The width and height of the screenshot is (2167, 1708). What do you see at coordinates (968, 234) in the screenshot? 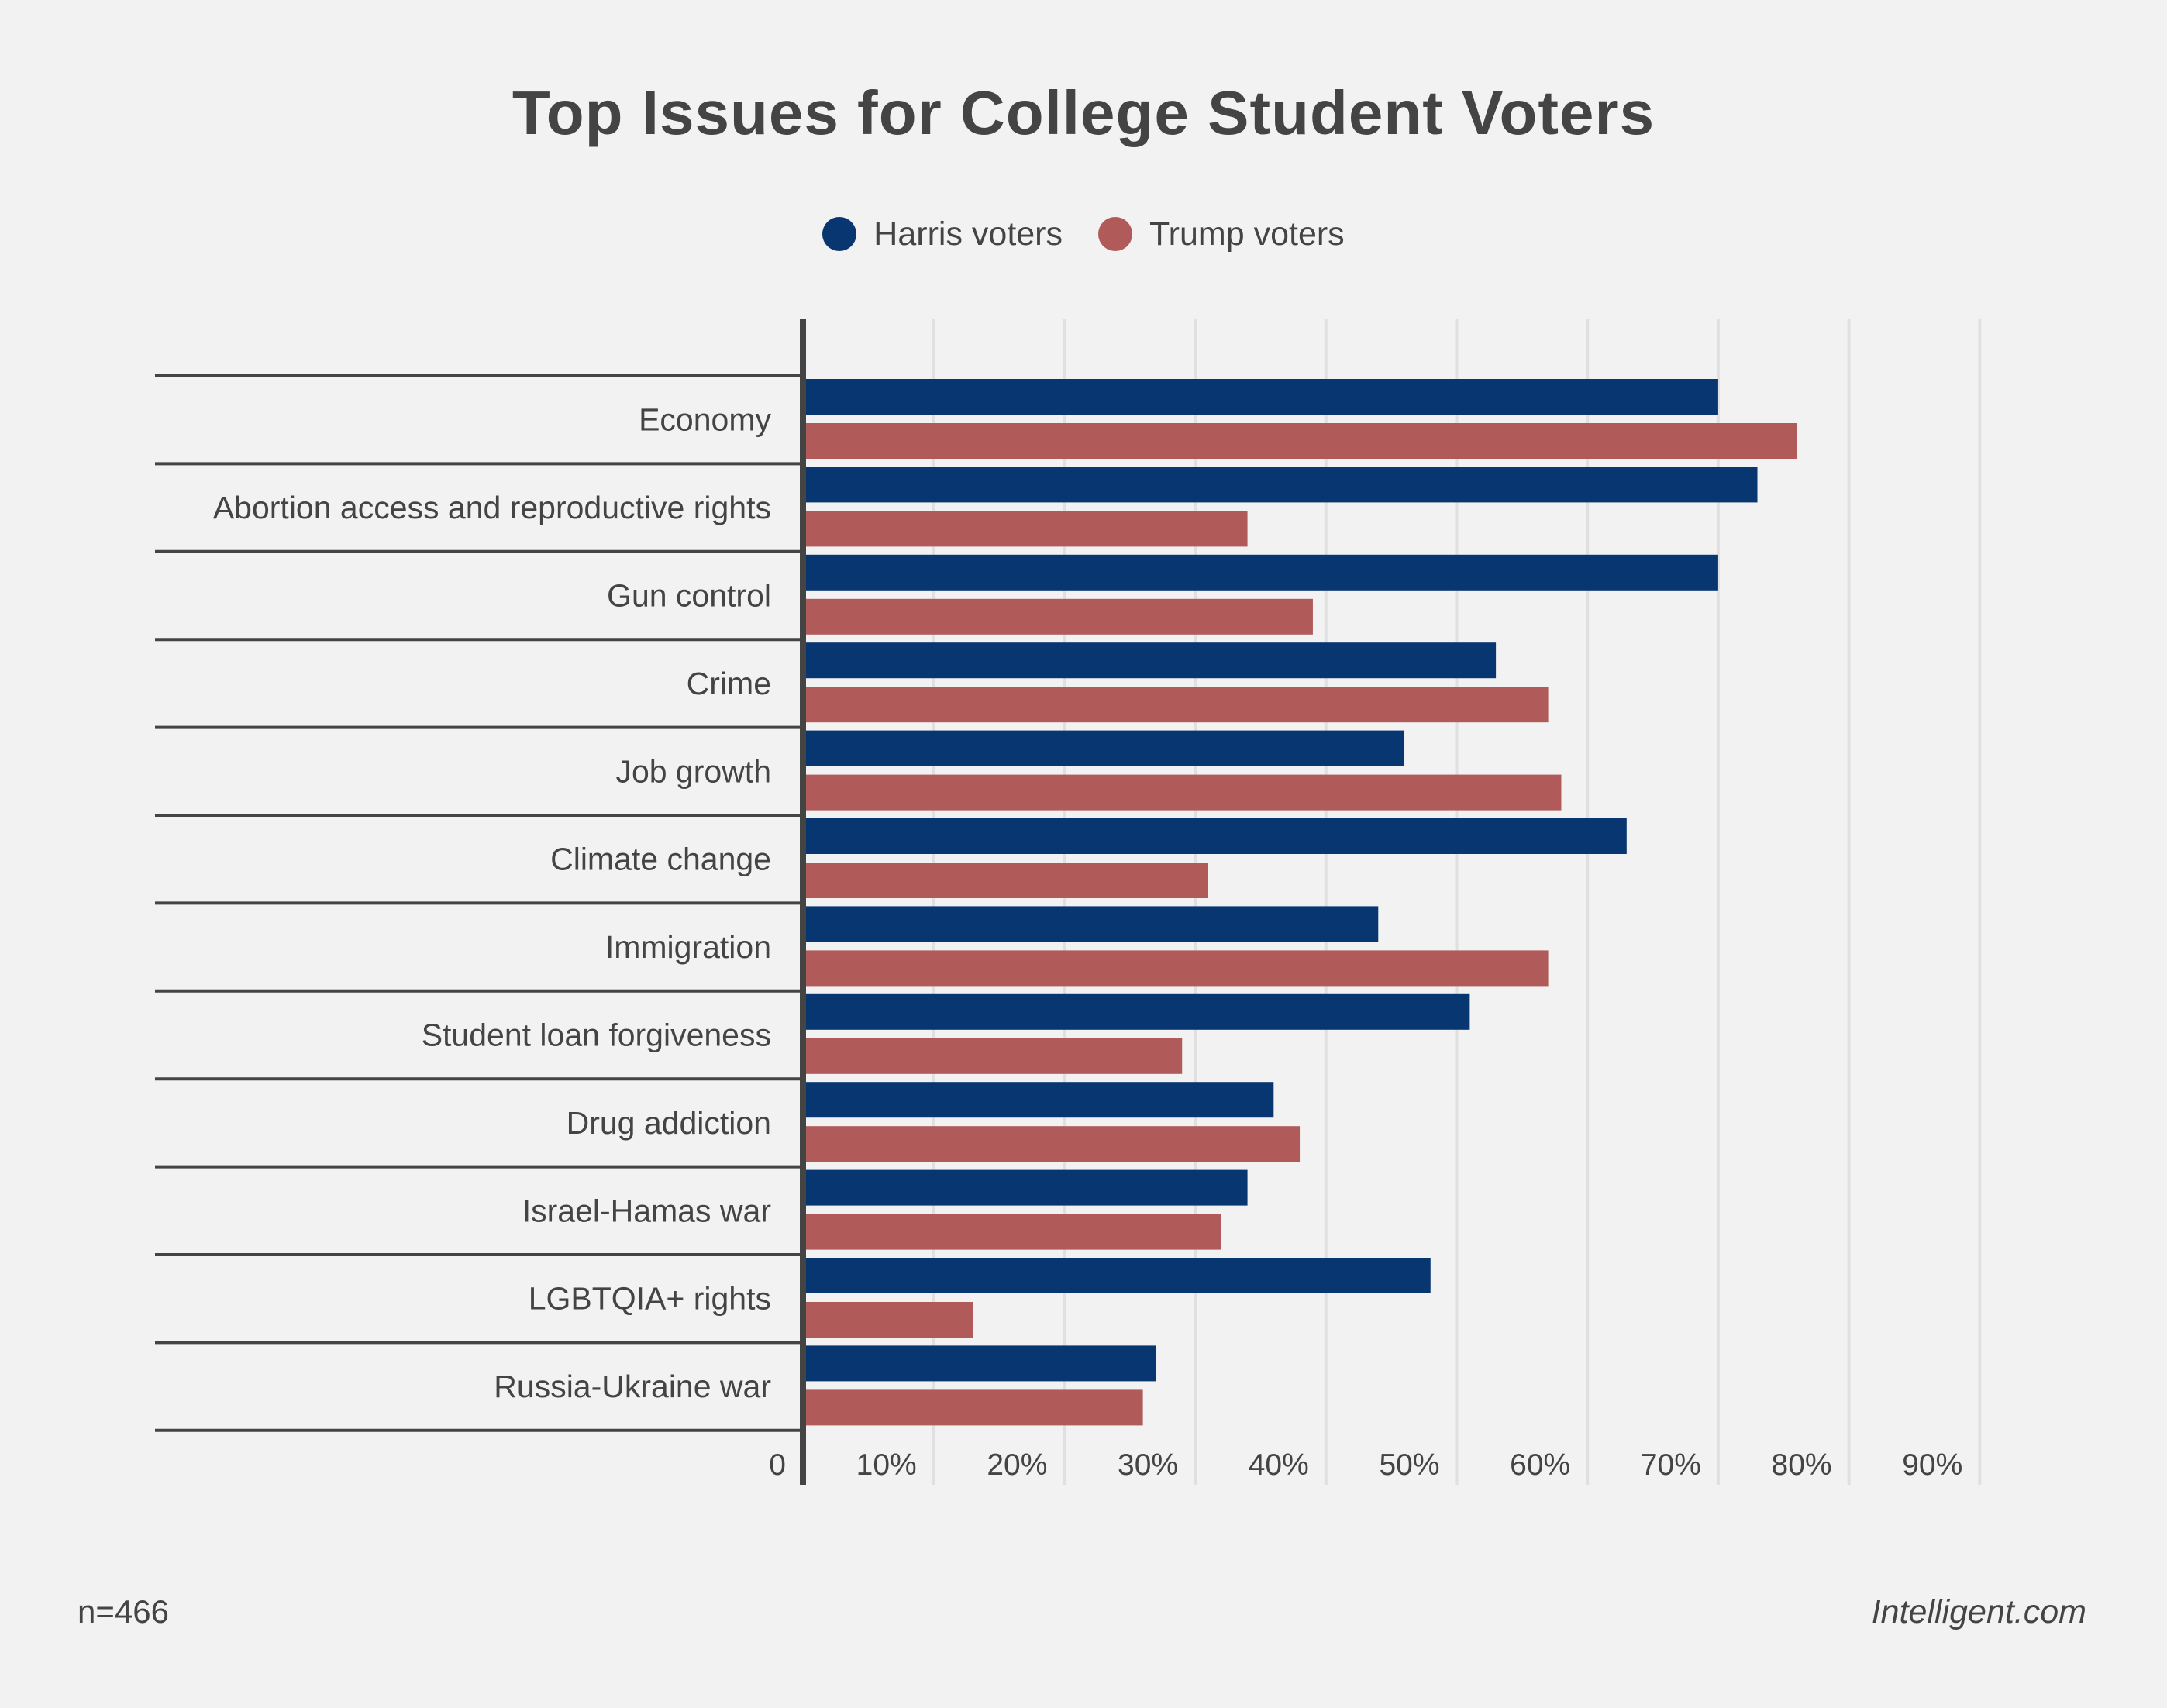
I see `legend-label-harris: Harris voters` at bounding box center [968, 234].